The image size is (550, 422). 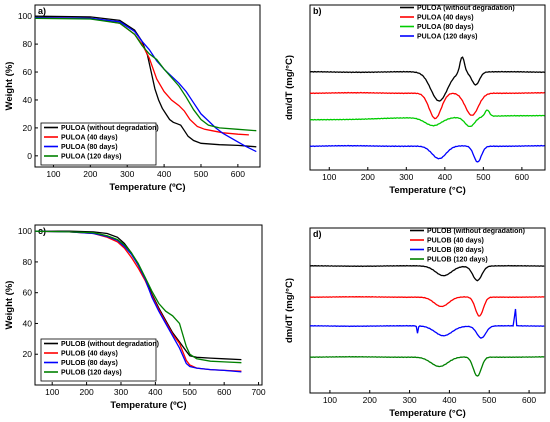 I want to click on x-tick-label: 700, so click(x=258, y=392).